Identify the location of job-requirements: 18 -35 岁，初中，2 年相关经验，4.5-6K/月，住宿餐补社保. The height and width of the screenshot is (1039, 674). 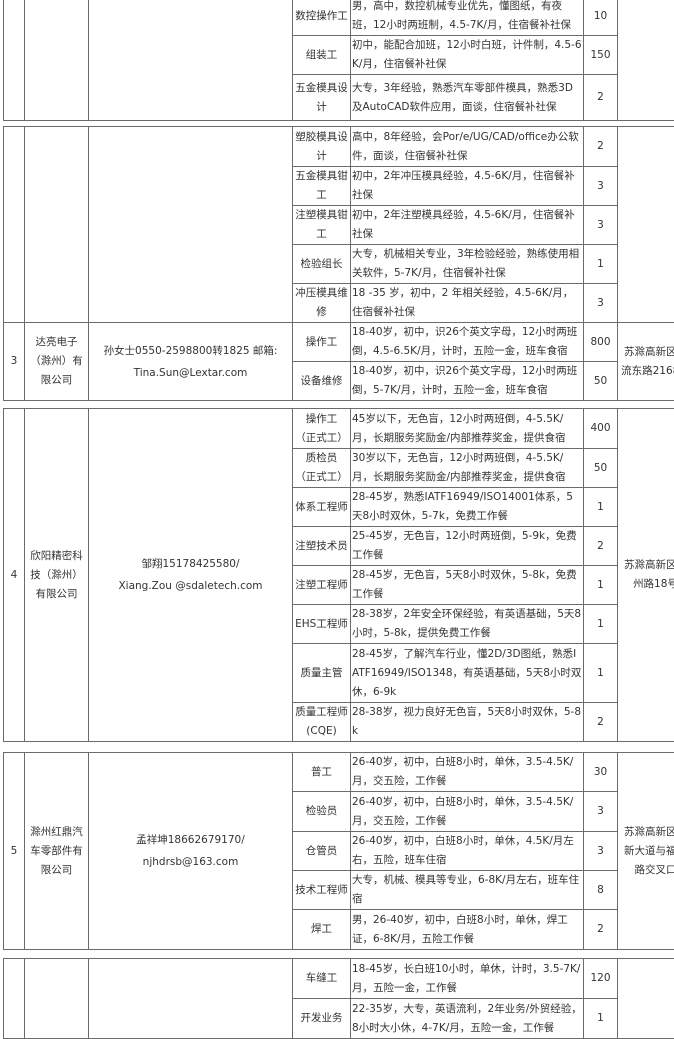
(467, 303).